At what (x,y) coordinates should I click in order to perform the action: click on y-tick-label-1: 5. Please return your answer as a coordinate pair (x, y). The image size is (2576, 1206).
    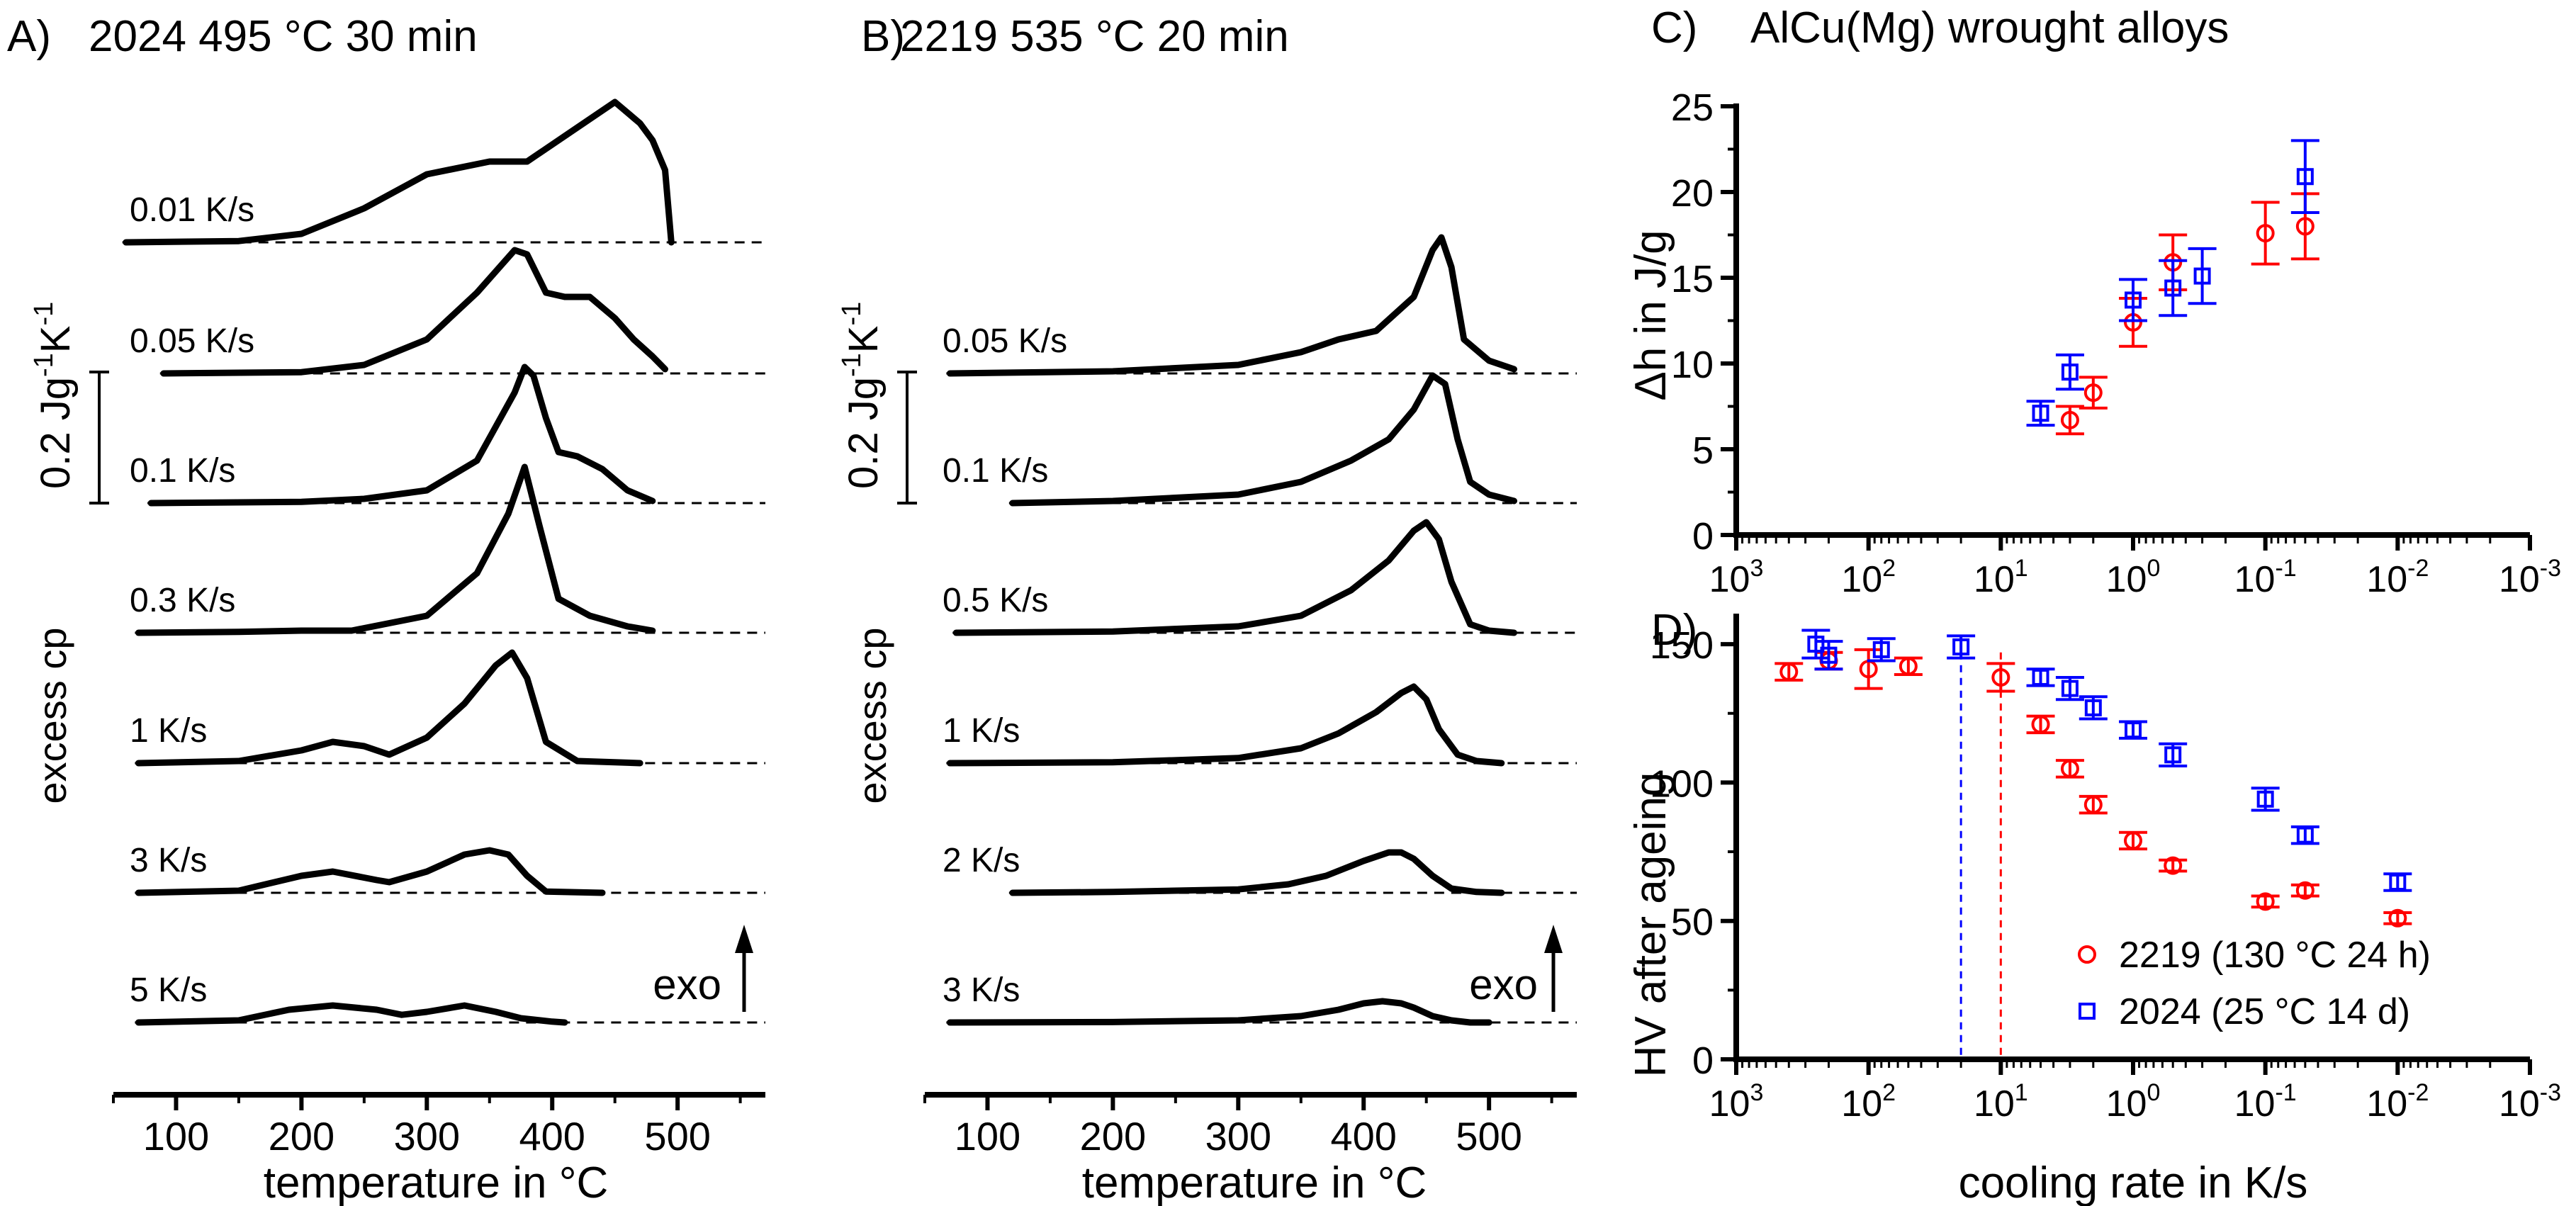
    Looking at the image, I should click on (1703, 450).